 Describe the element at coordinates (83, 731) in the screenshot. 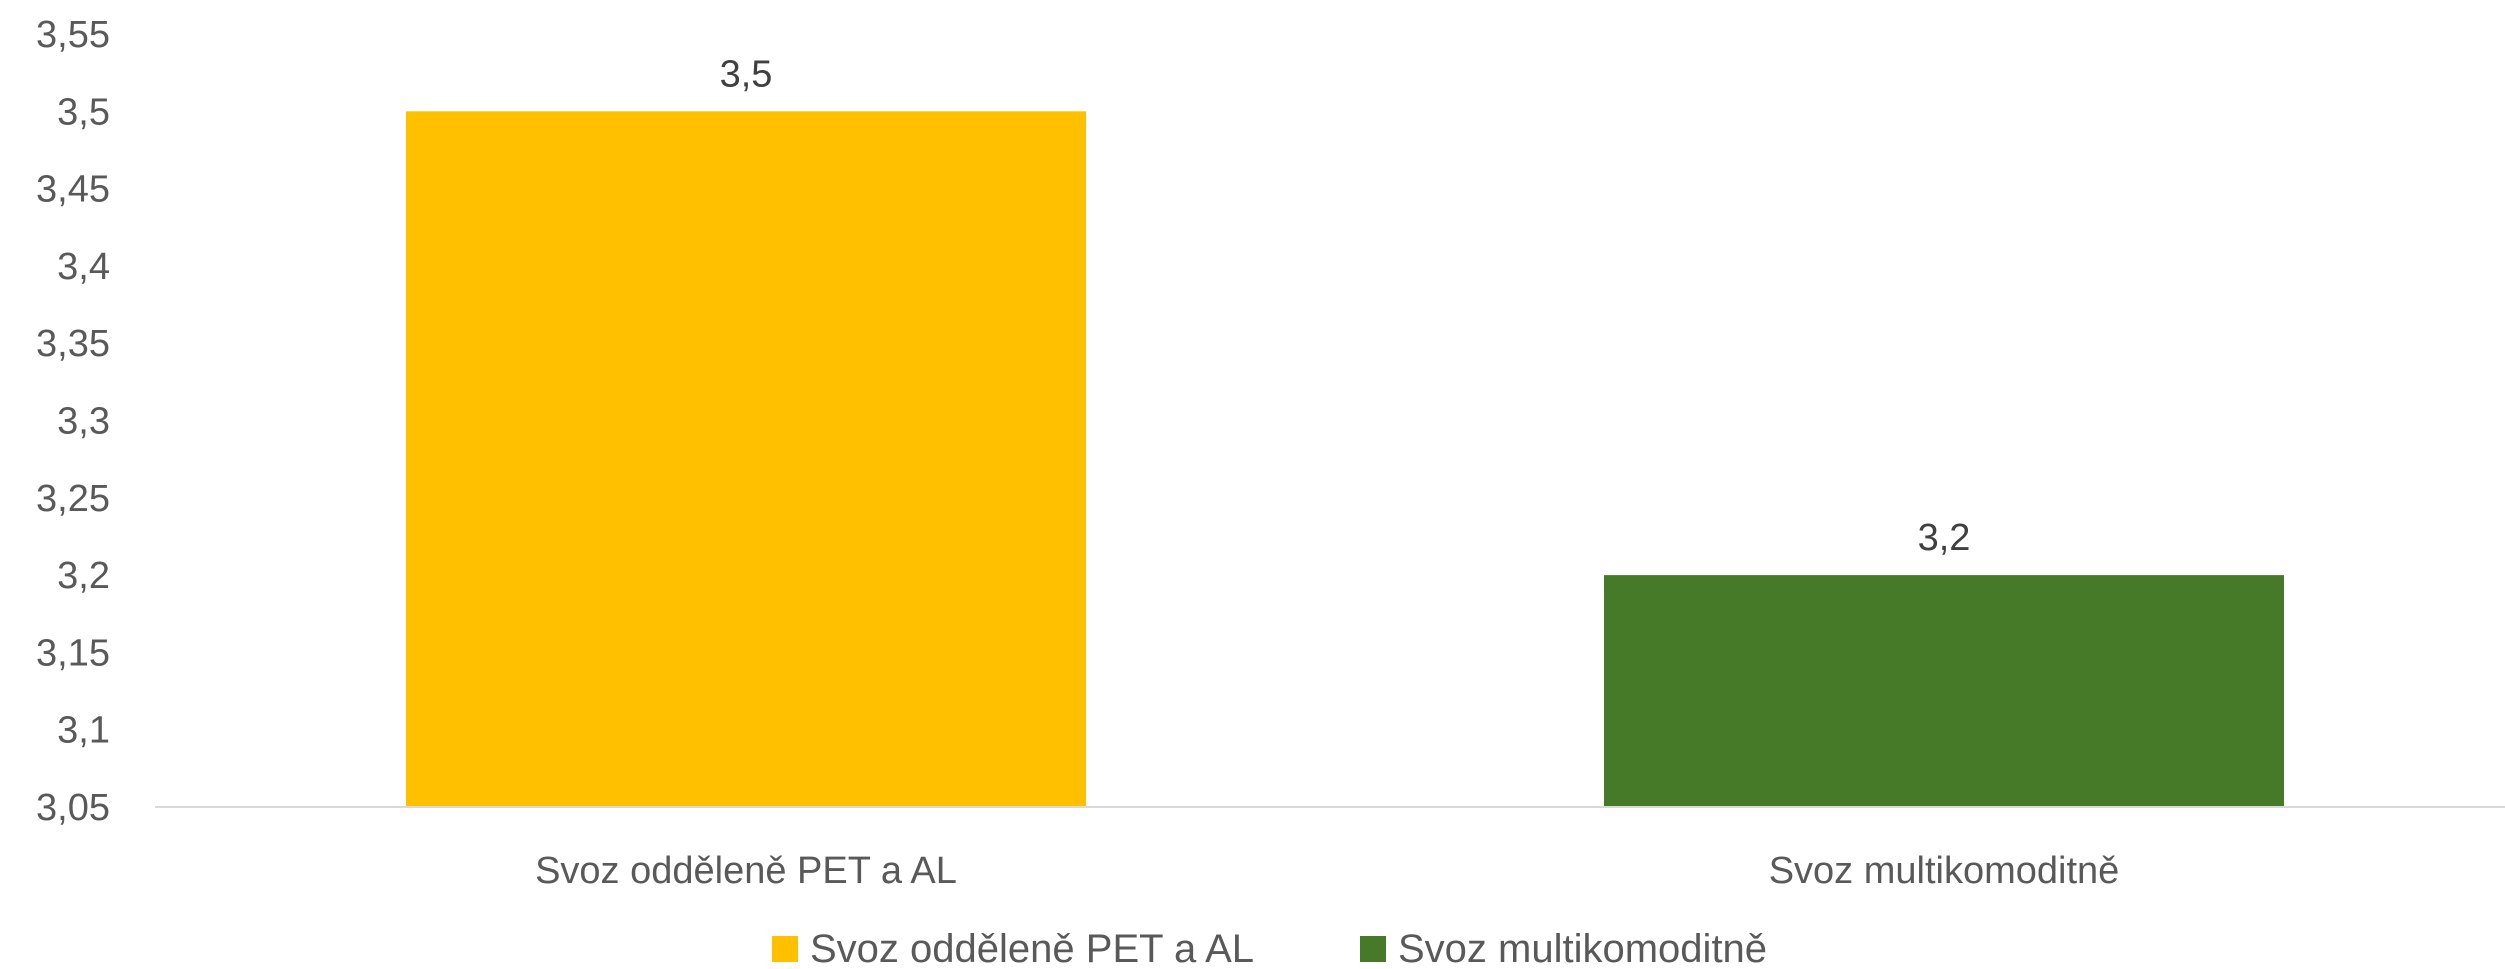

I see `y-tick-label: 3,1` at that location.